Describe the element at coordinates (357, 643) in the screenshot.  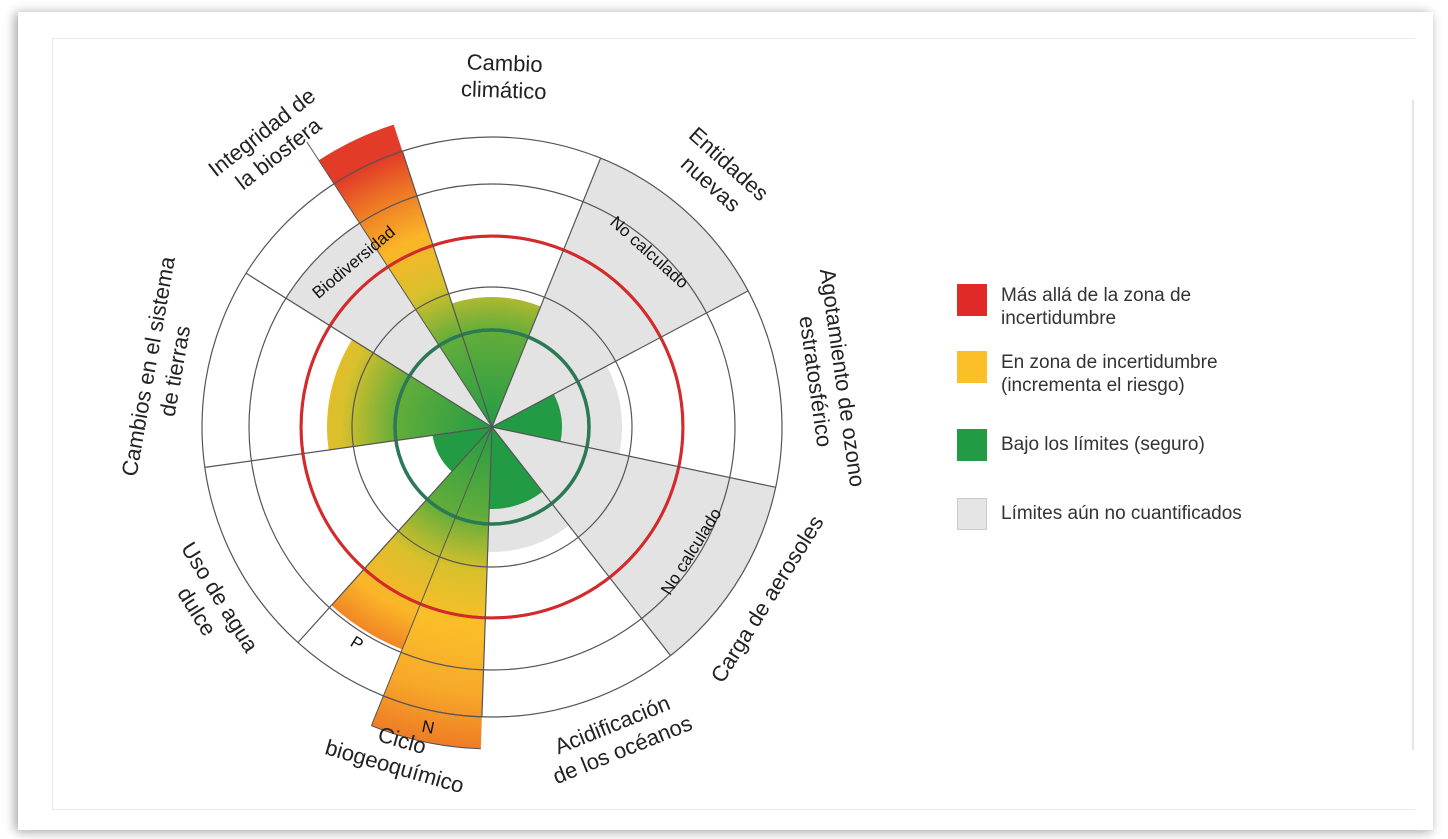
I see `ciclo-p-label: P` at that location.